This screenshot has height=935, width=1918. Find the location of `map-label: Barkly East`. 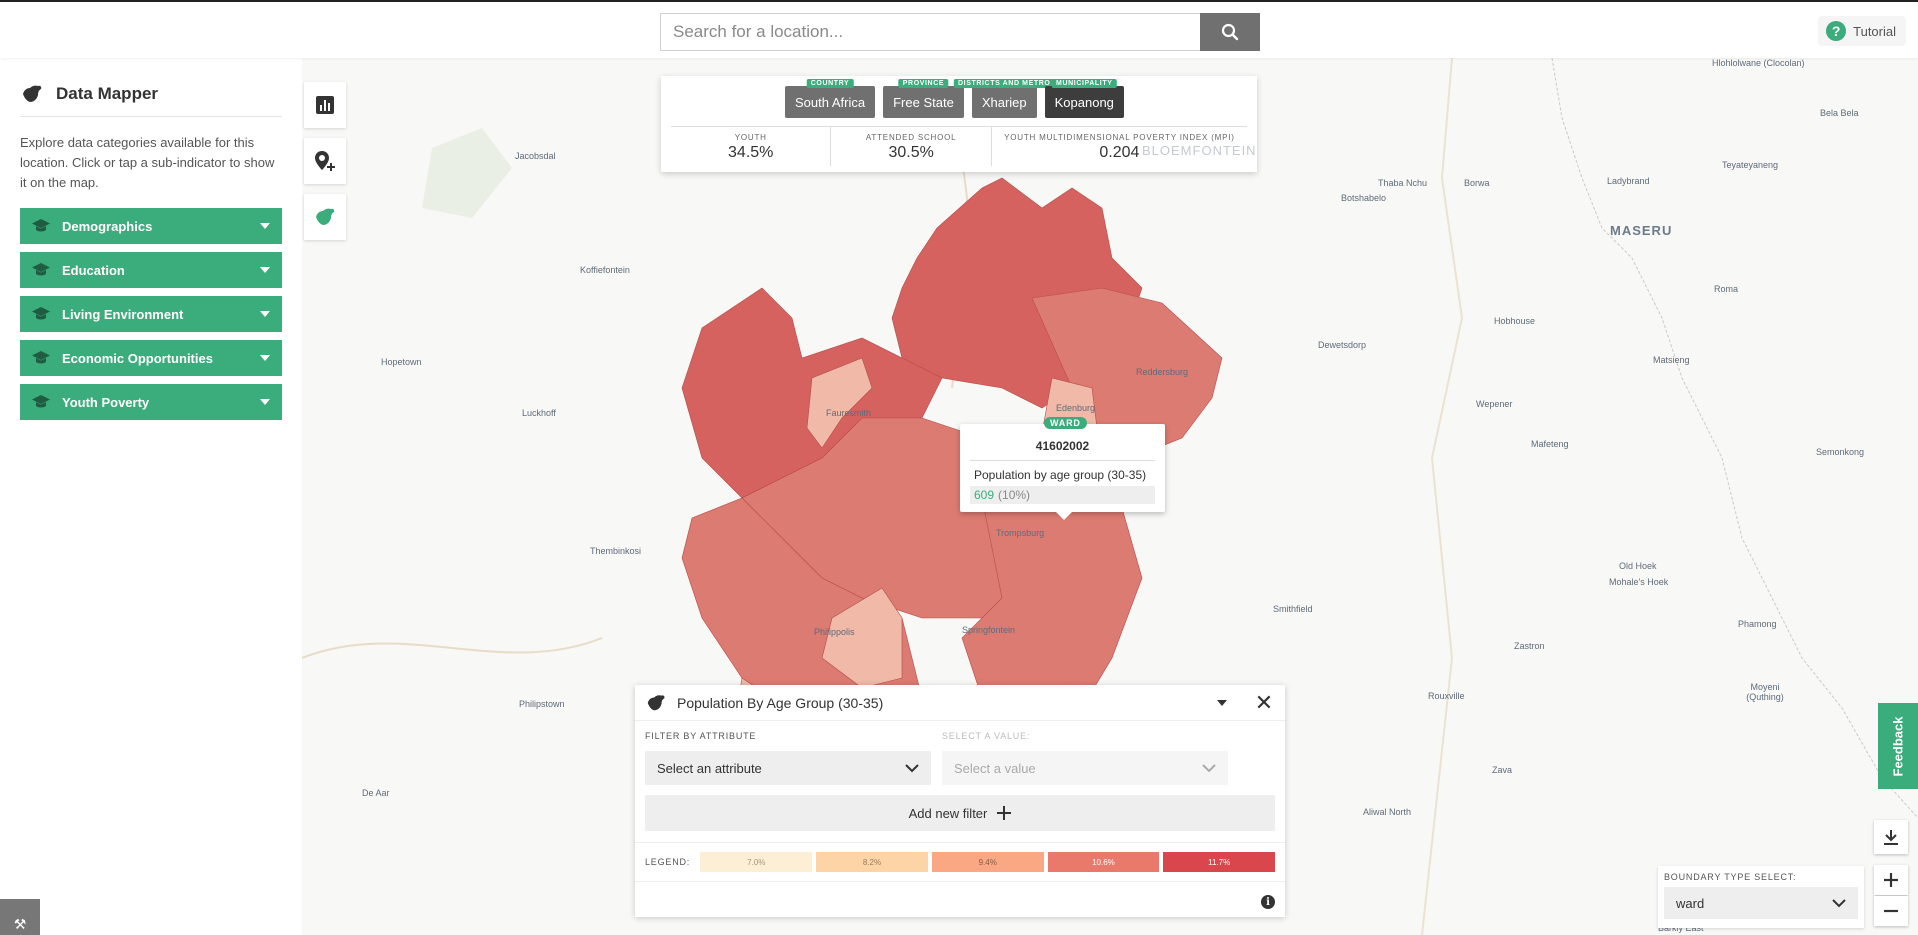

map-label: Barkly East is located at coordinates (1681, 928).